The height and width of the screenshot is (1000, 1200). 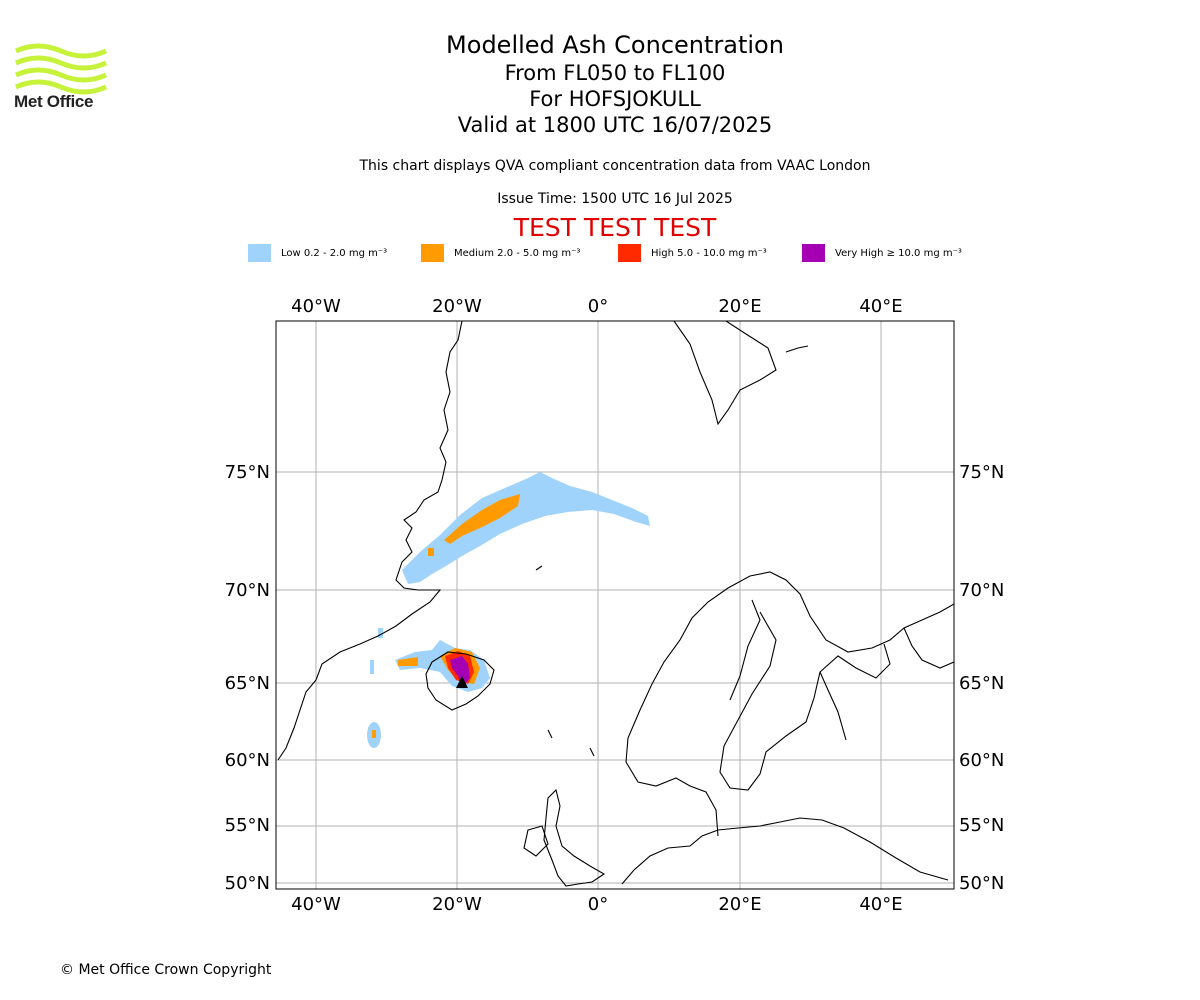 What do you see at coordinates (981, 760) in the screenshot?
I see `lat-tick-right-60n: 60°N` at bounding box center [981, 760].